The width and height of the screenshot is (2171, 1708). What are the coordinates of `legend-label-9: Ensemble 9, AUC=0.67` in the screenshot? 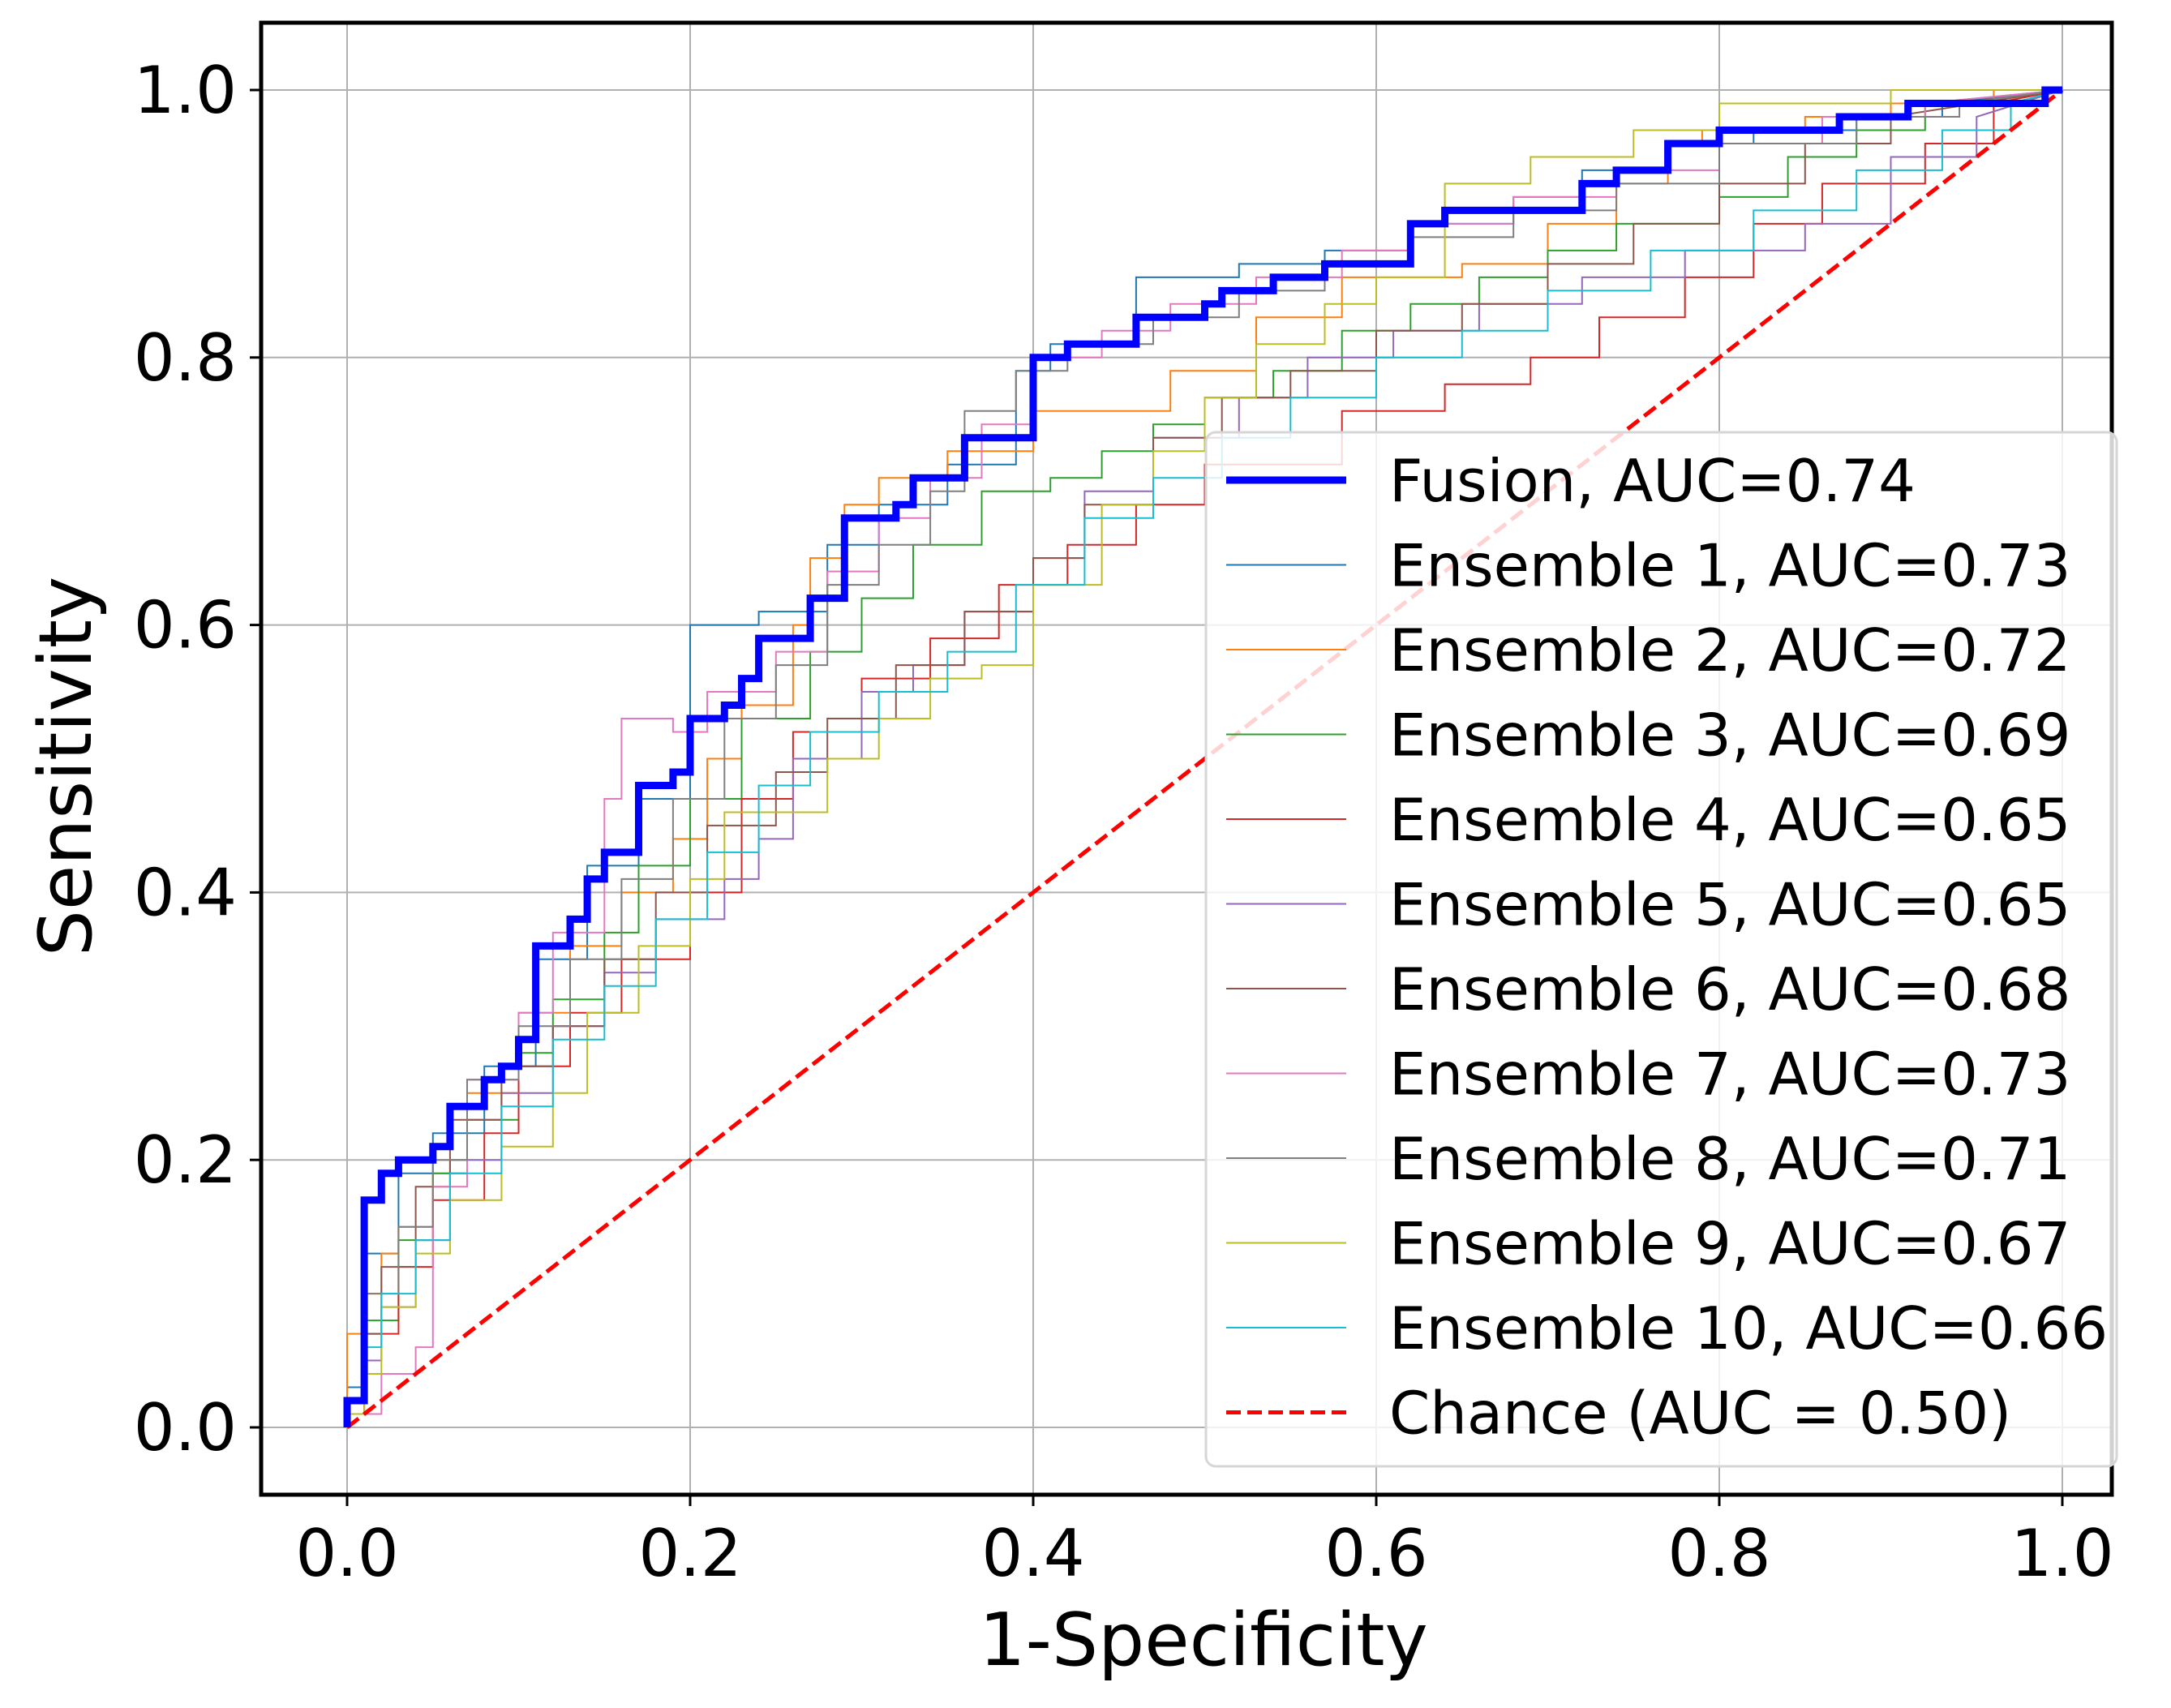 It's located at (1729, 1244).